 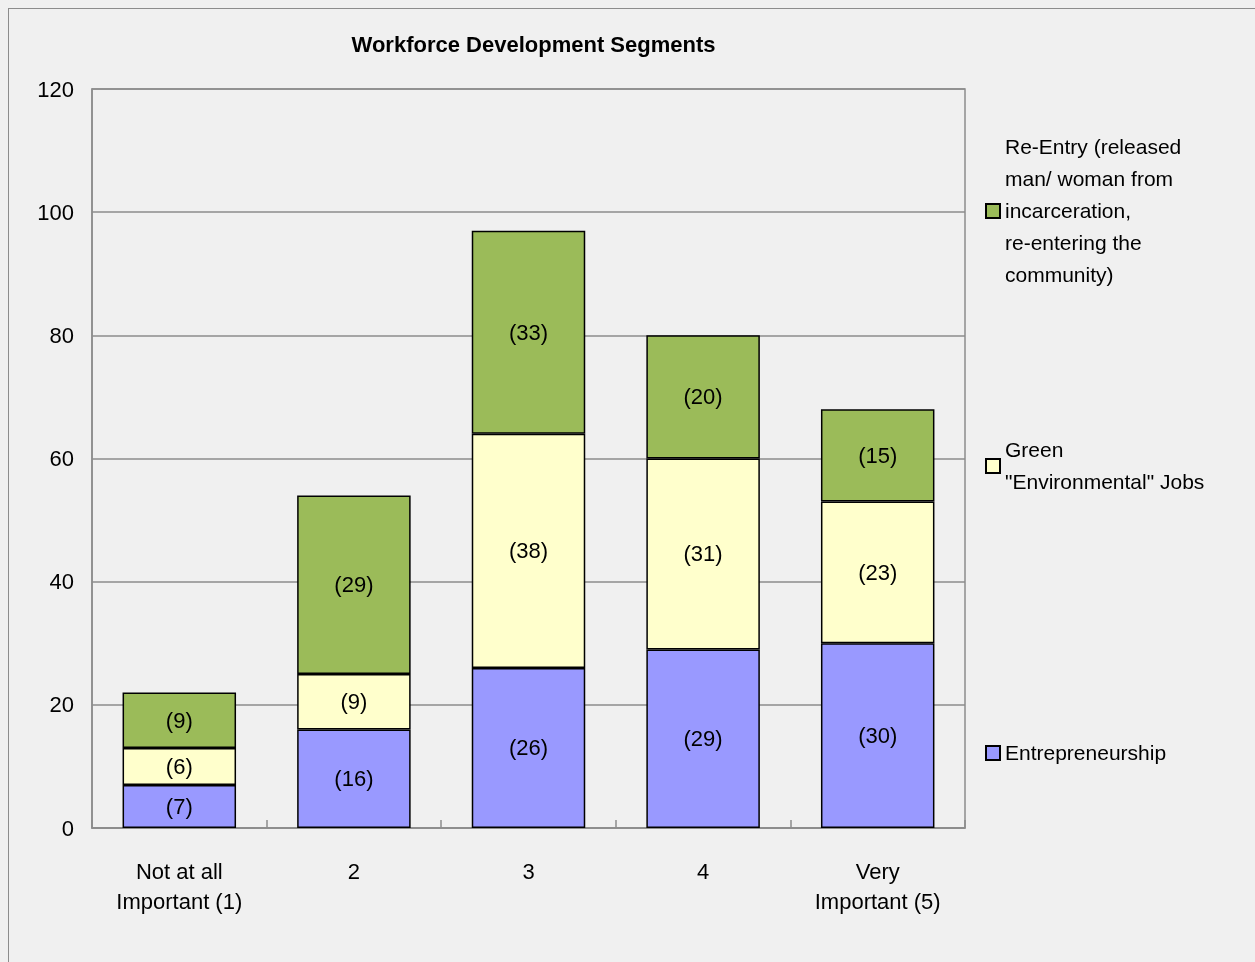 What do you see at coordinates (878, 455) in the screenshot?
I see `data-label: (15)` at bounding box center [878, 455].